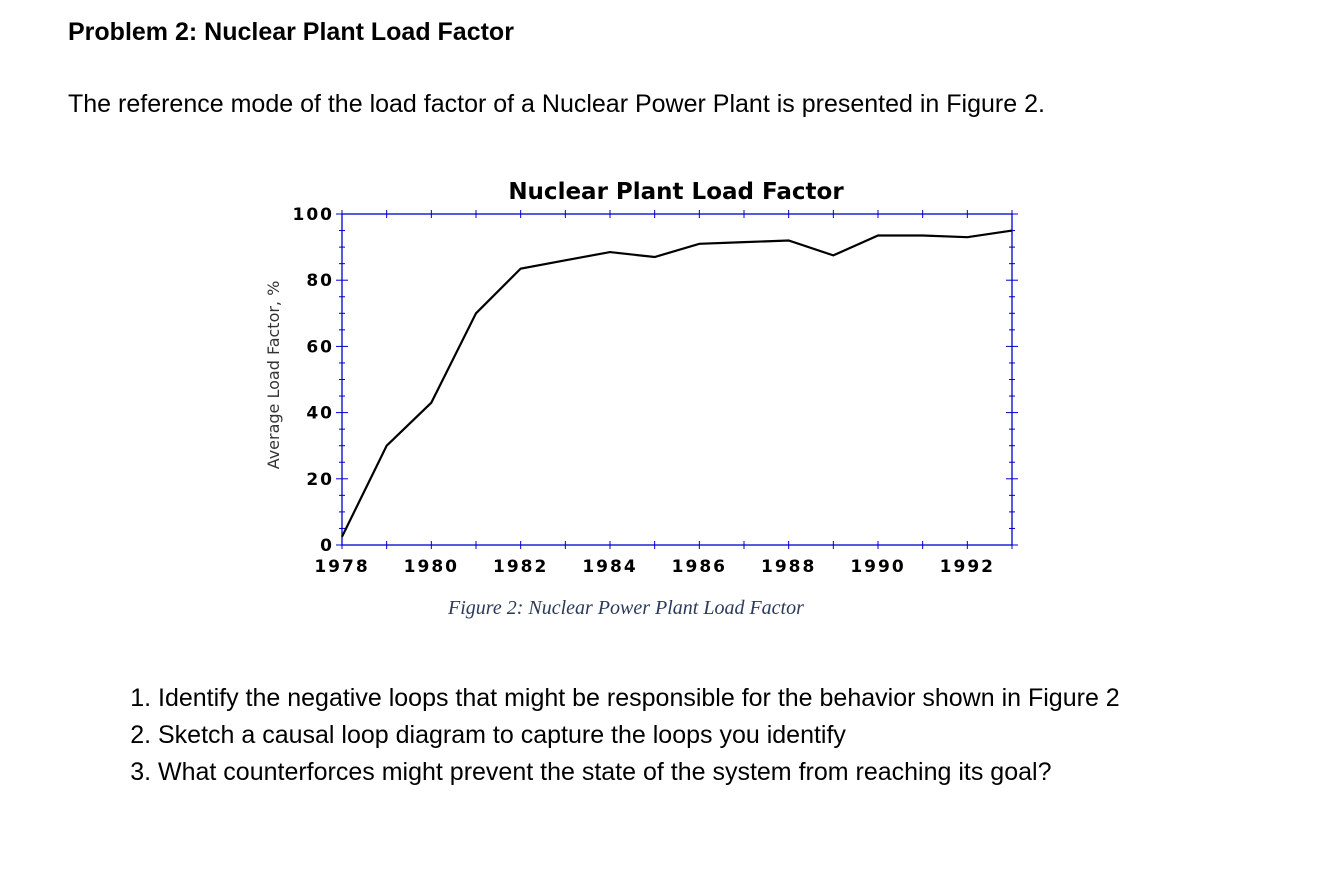  What do you see at coordinates (314, 215) in the screenshot?
I see `y-tick-label: 100` at bounding box center [314, 215].